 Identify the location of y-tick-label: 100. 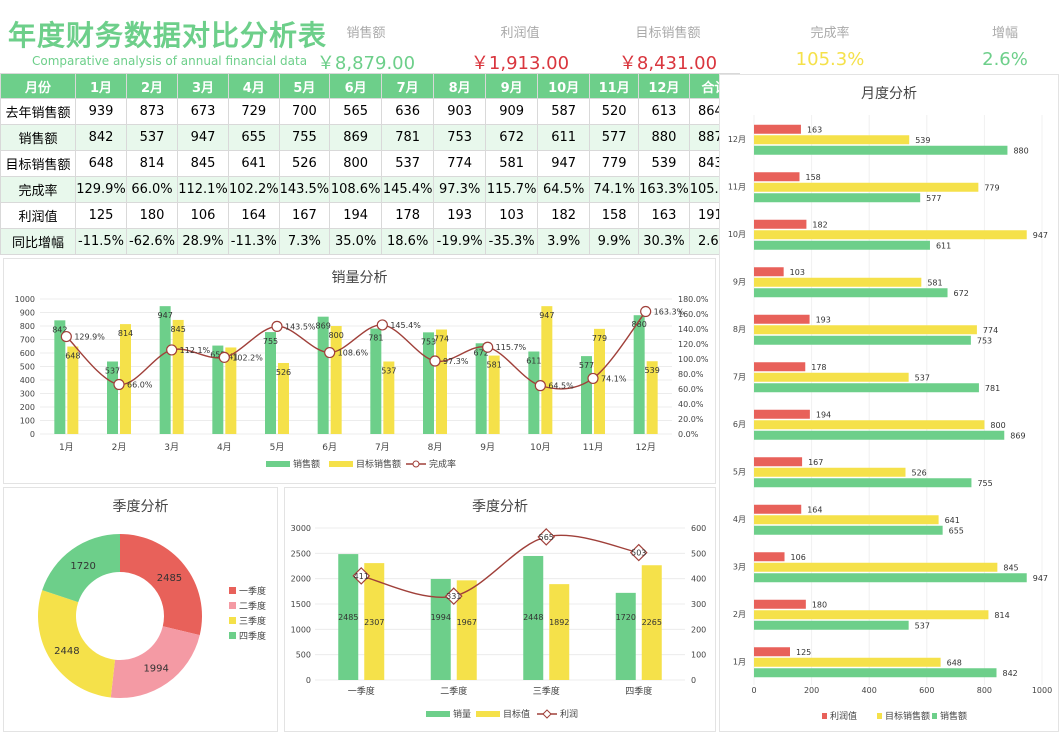
(27, 421).